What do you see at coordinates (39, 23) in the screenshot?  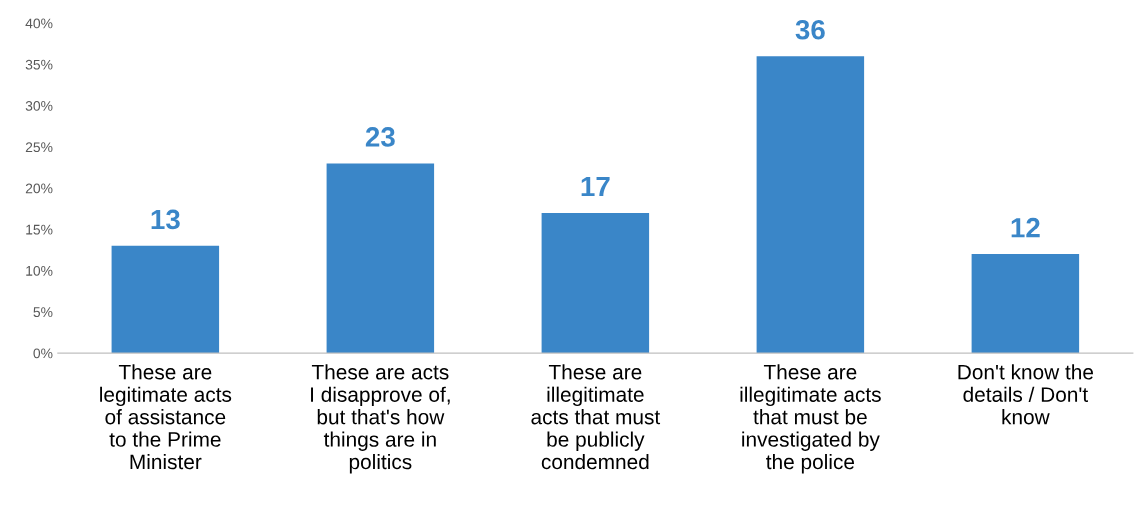 I see `y-tick-label: 40%` at bounding box center [39, 23].